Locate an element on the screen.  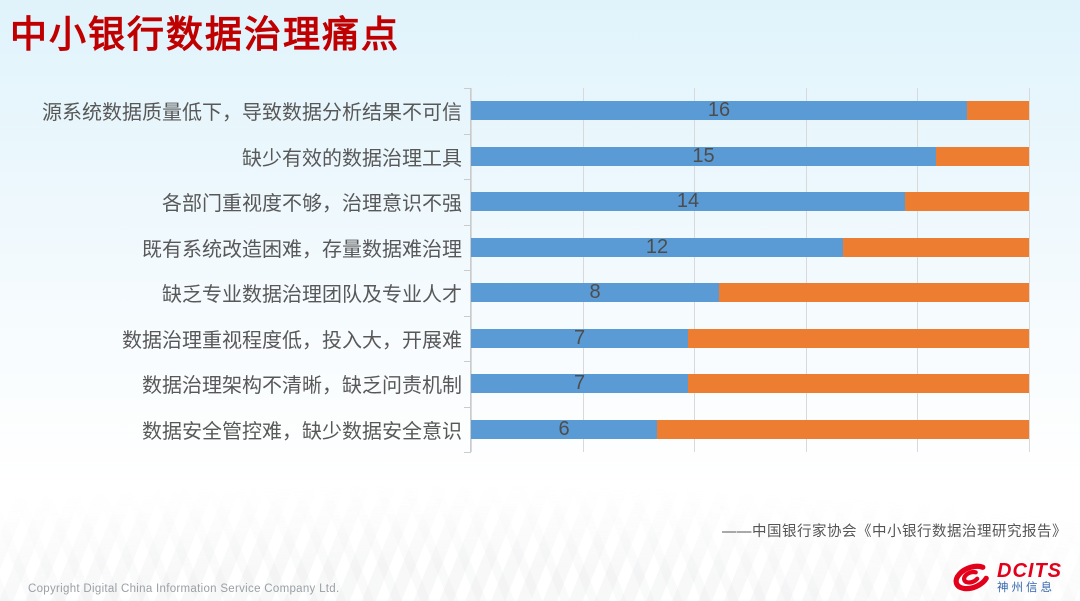
category-label: 既有系统改造困难，存量数据难治理 is located at coordinates (302, 249).